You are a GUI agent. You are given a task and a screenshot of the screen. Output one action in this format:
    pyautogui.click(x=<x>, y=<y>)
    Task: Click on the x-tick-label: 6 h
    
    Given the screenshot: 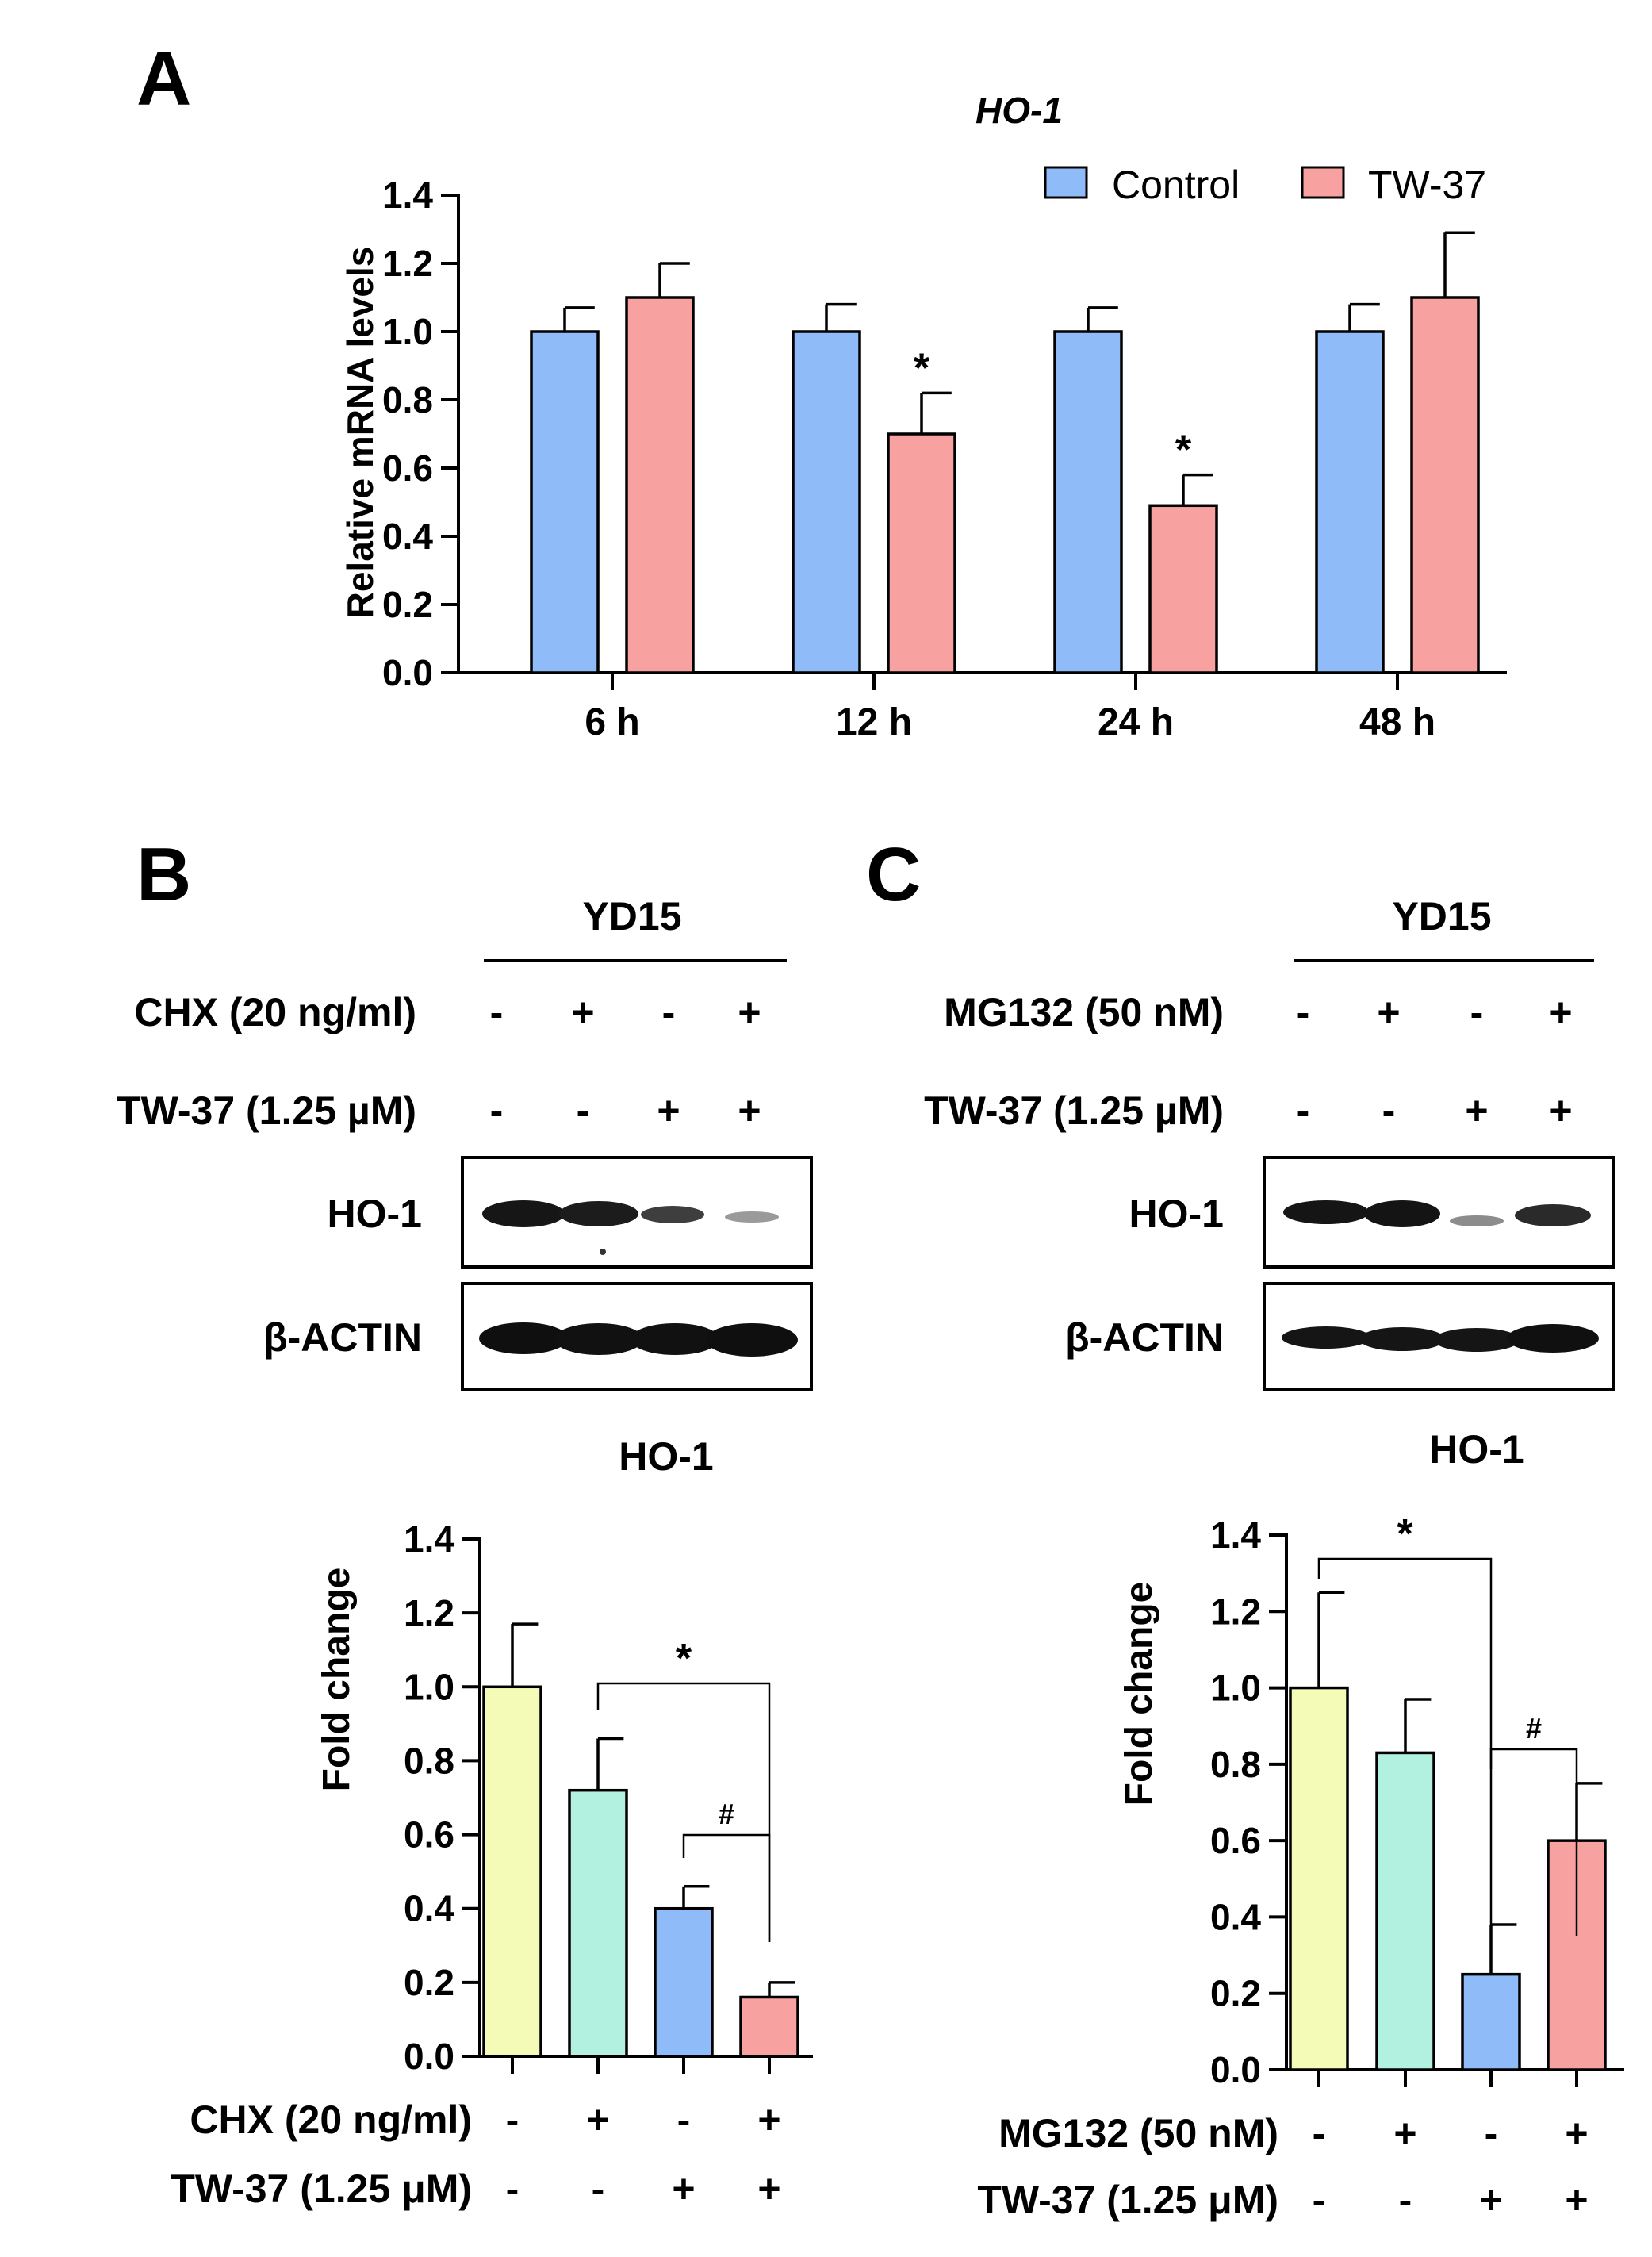 What is the action you would take?
    pyautogui.click(x=612, y=722)
    